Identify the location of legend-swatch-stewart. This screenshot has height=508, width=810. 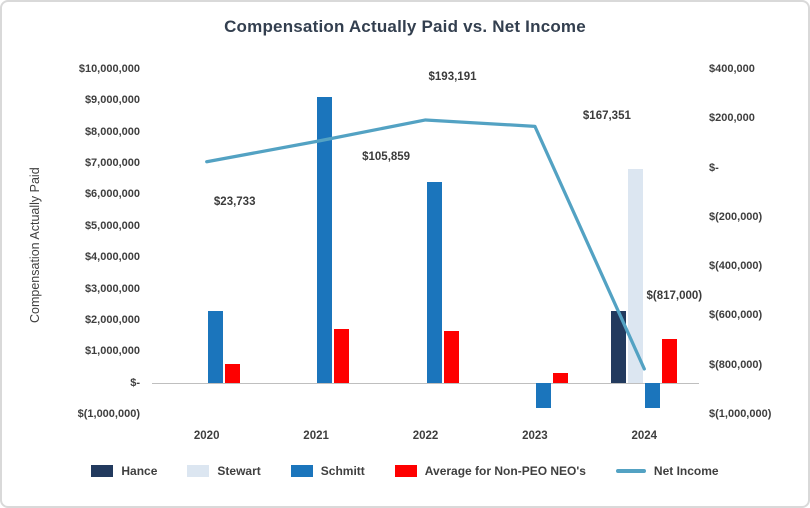
(198, 471).